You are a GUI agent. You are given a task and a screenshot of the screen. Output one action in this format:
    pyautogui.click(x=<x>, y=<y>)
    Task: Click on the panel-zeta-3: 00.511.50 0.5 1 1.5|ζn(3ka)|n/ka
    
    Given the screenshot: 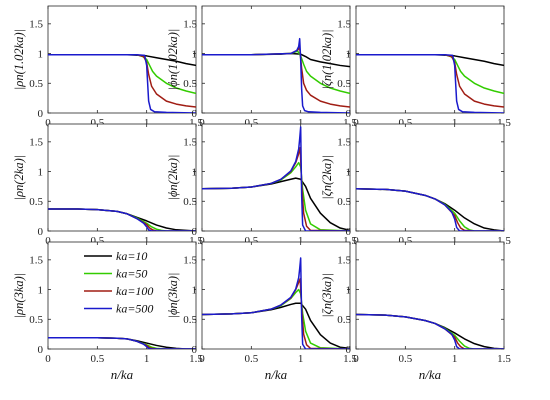 What is the action you would take?
    pyautogui.click(x=415, y=311)
    